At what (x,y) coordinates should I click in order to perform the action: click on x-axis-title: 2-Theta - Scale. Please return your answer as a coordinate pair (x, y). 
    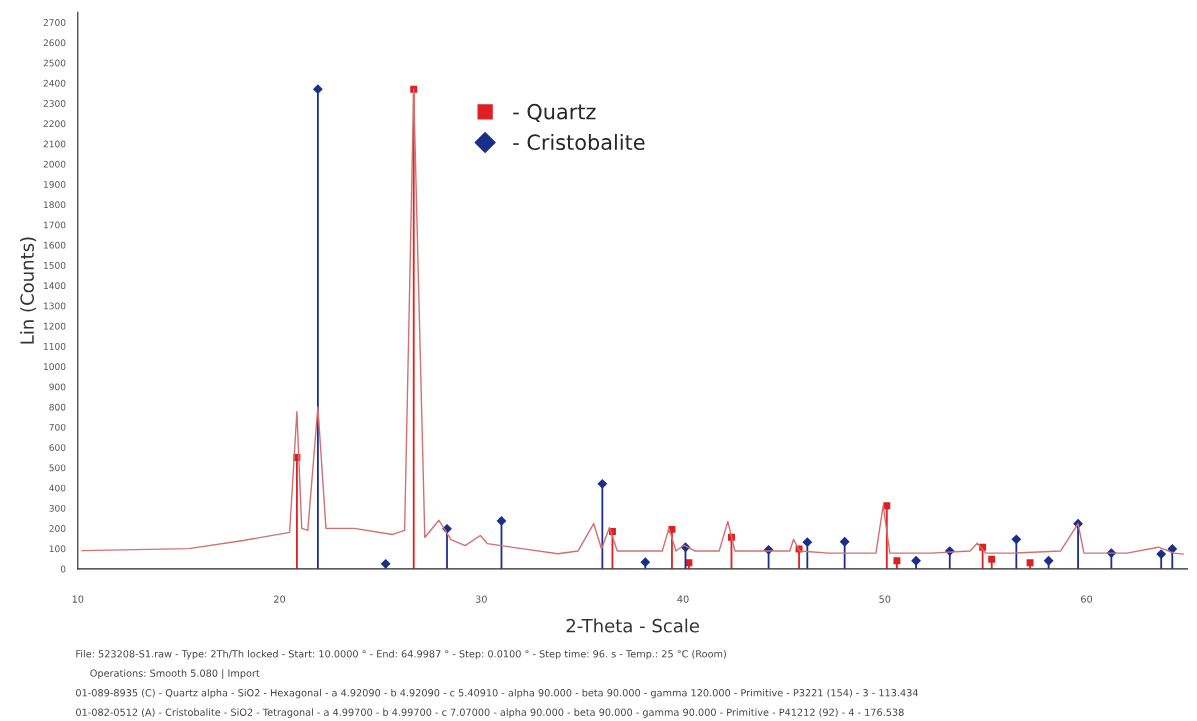
    Looking at the image, I should click on (632, 625).